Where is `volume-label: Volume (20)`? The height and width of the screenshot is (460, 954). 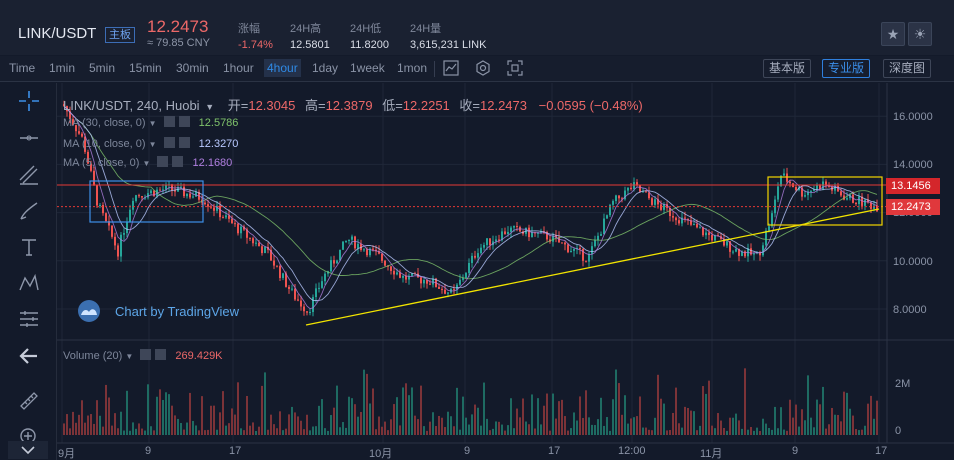 volume-label: Volume (20) is located at coordinates (93, 356).